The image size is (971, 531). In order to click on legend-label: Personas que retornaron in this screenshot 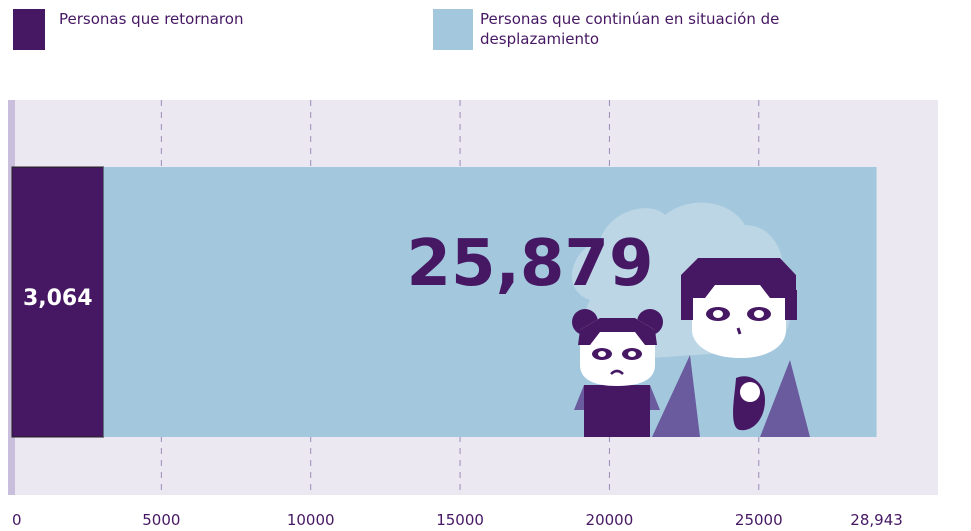, I will do `click(151, 19)`.